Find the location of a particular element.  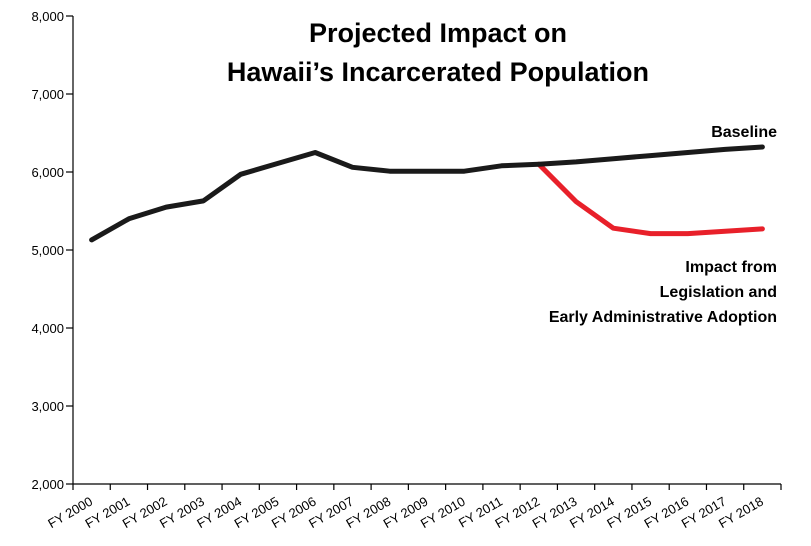

y-tick-label: 3,000 is located at coordinates (47, 406).